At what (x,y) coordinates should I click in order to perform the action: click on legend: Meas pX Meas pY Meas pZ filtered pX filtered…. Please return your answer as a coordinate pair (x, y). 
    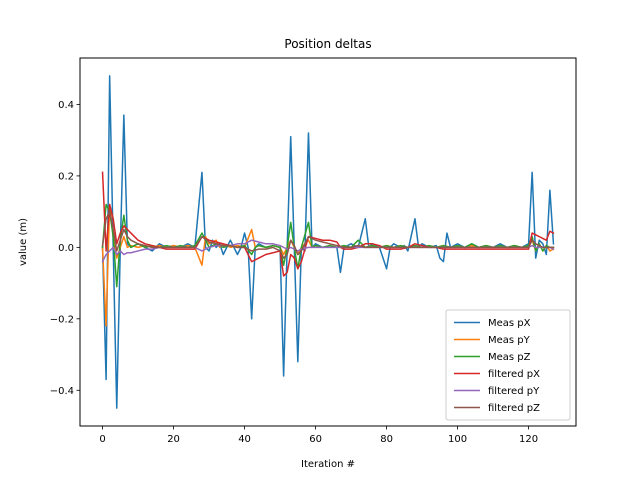
    Looking at the image, I should click on (508, 365).